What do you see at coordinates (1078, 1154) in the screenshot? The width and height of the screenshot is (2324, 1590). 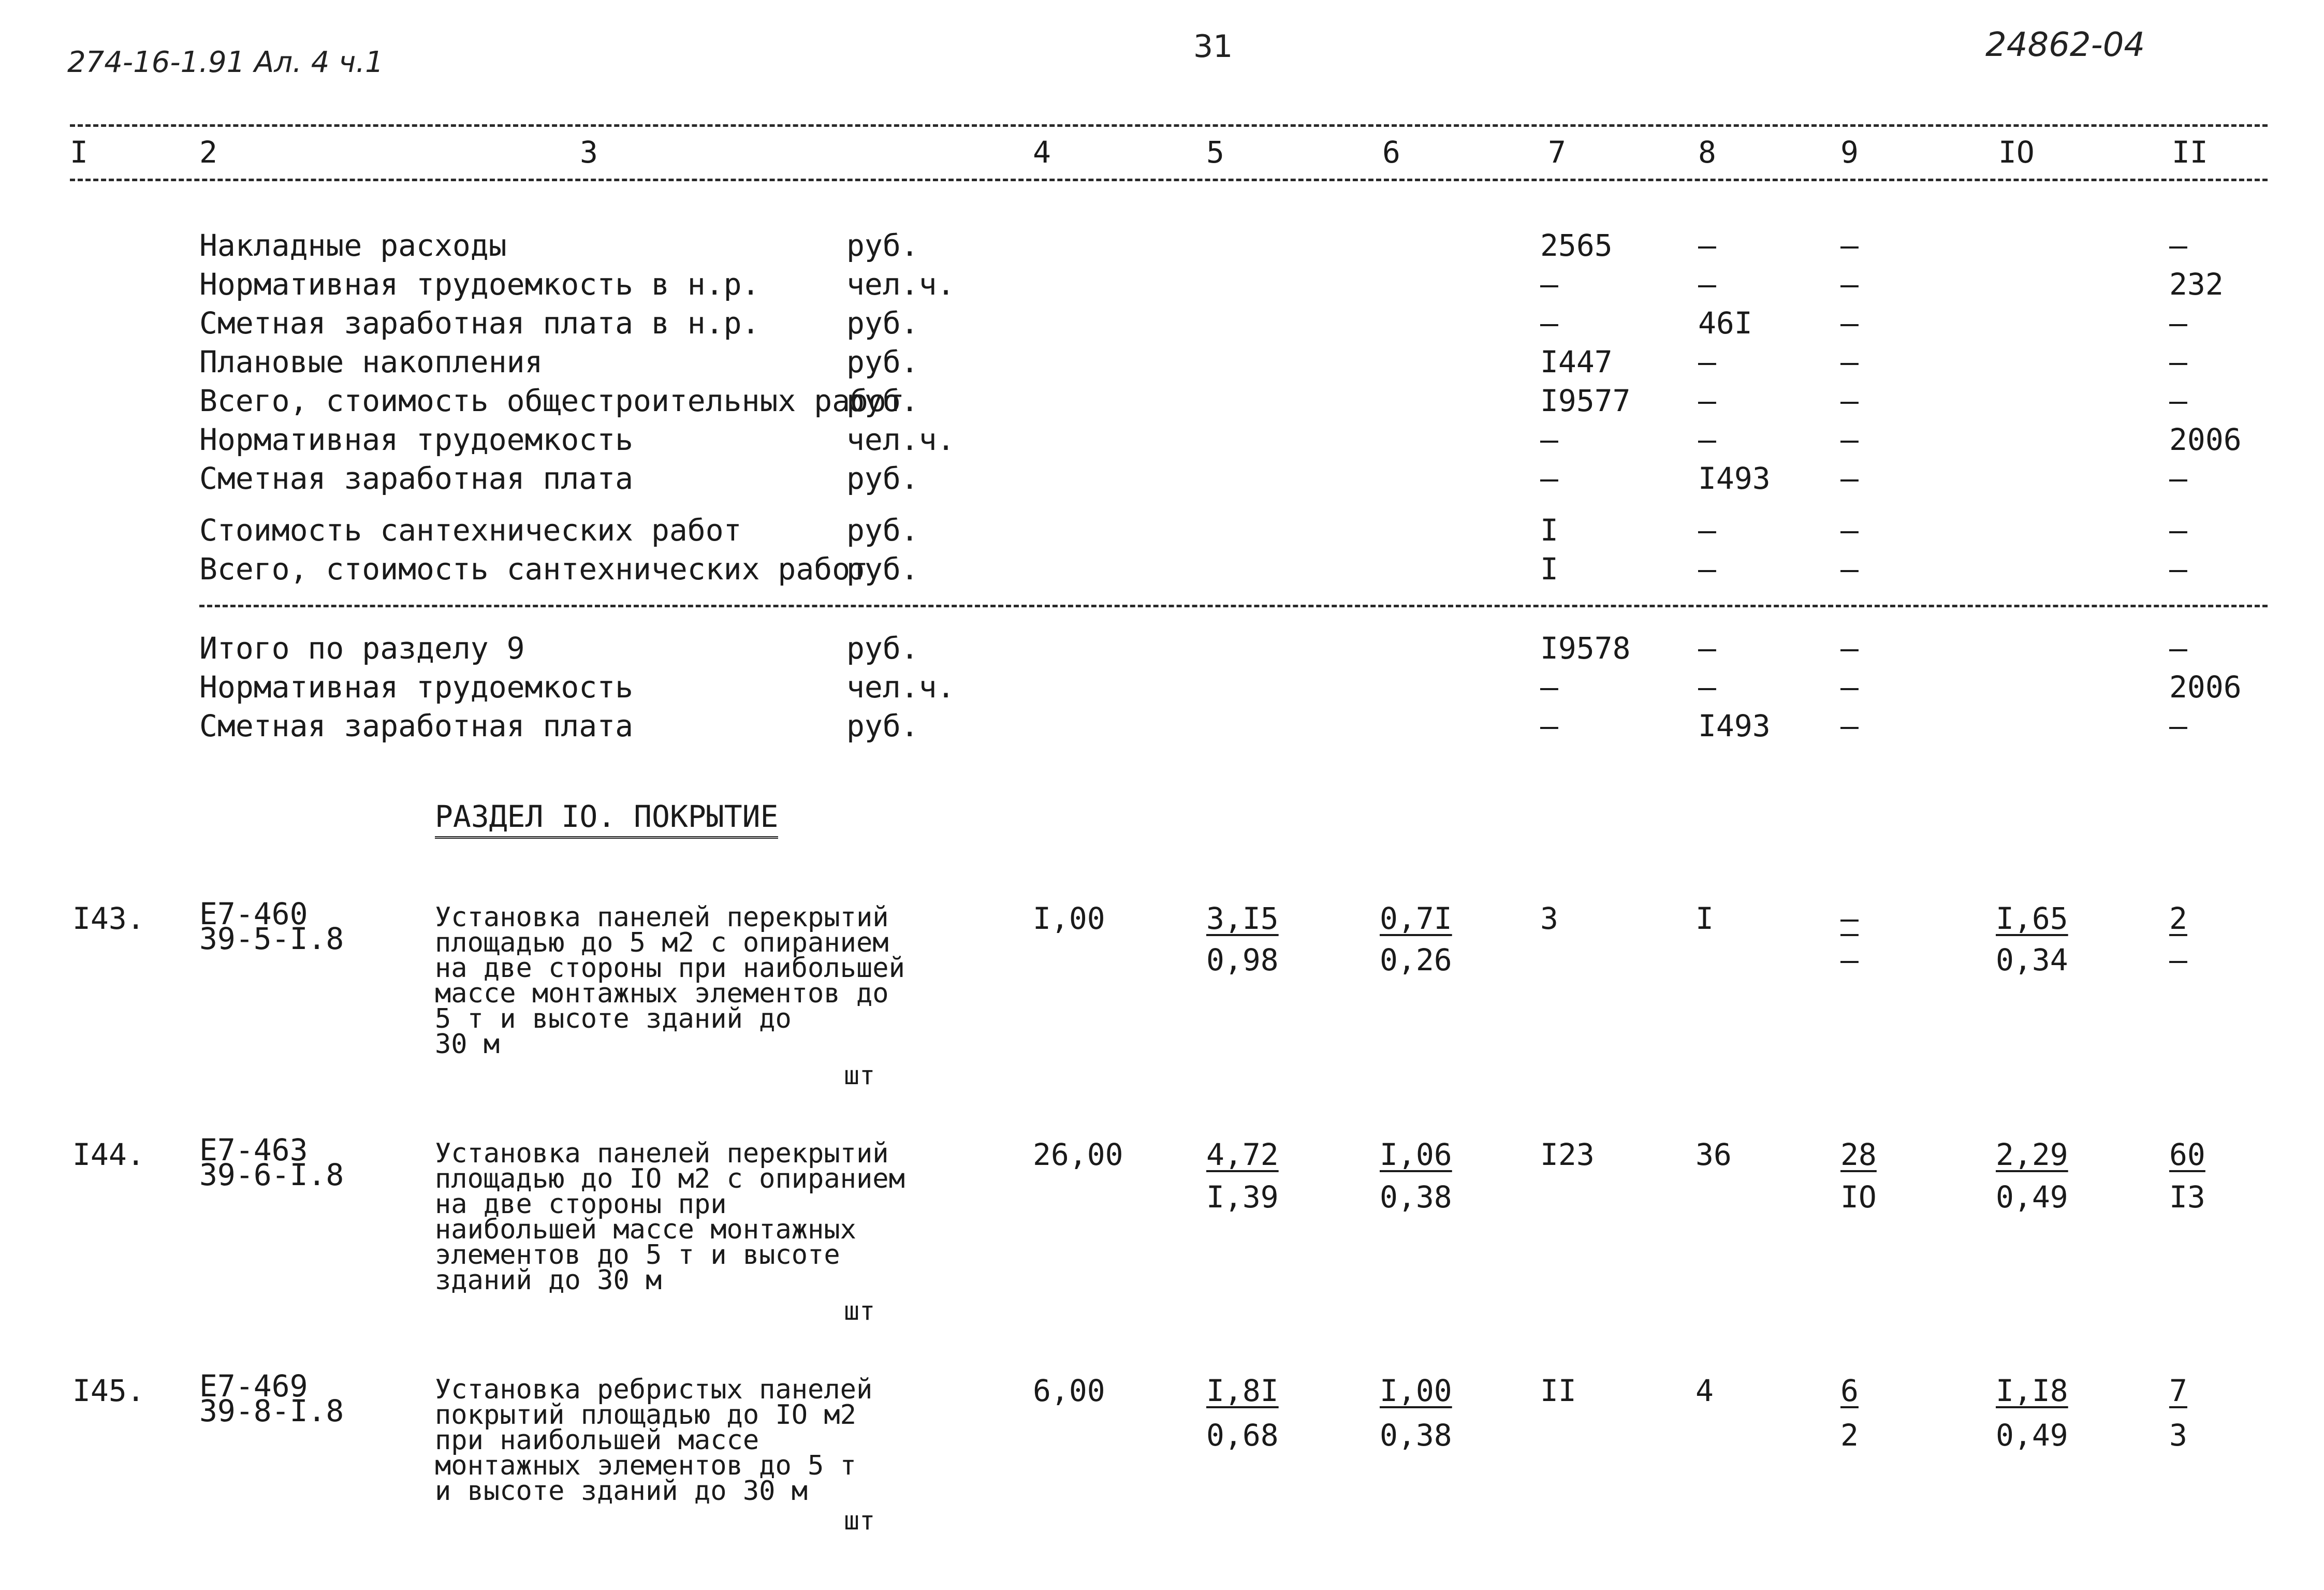 I see `item-quantity: 26,00` at bounding box center [1078, 1154].